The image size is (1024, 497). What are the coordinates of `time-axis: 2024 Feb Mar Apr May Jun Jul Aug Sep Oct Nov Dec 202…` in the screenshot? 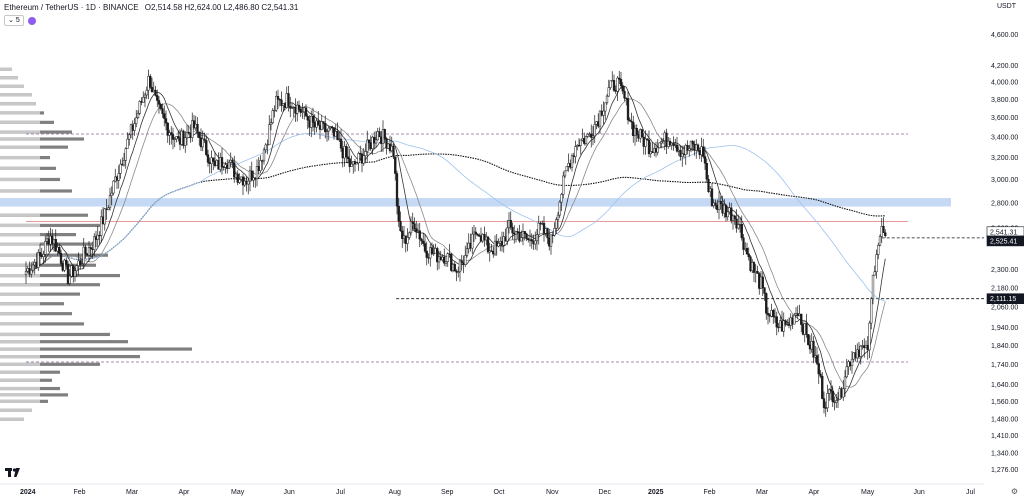 It's located at (492, 489).